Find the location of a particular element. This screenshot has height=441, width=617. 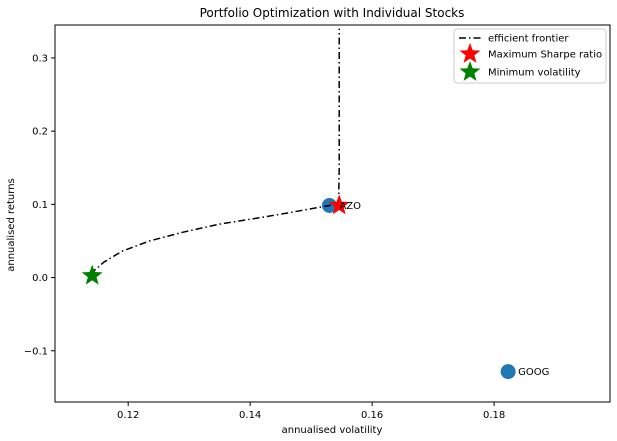

y-tick-label: 0.0 is located at coordinates (40, 278).